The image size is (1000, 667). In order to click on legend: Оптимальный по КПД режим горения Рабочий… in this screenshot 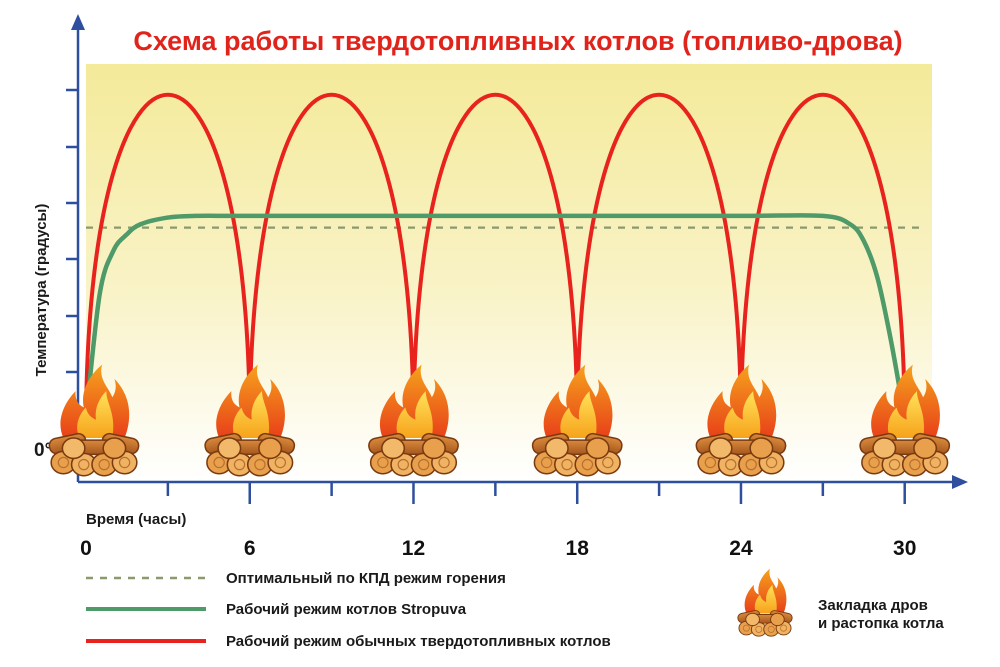, I will do `click(515, 609)`.